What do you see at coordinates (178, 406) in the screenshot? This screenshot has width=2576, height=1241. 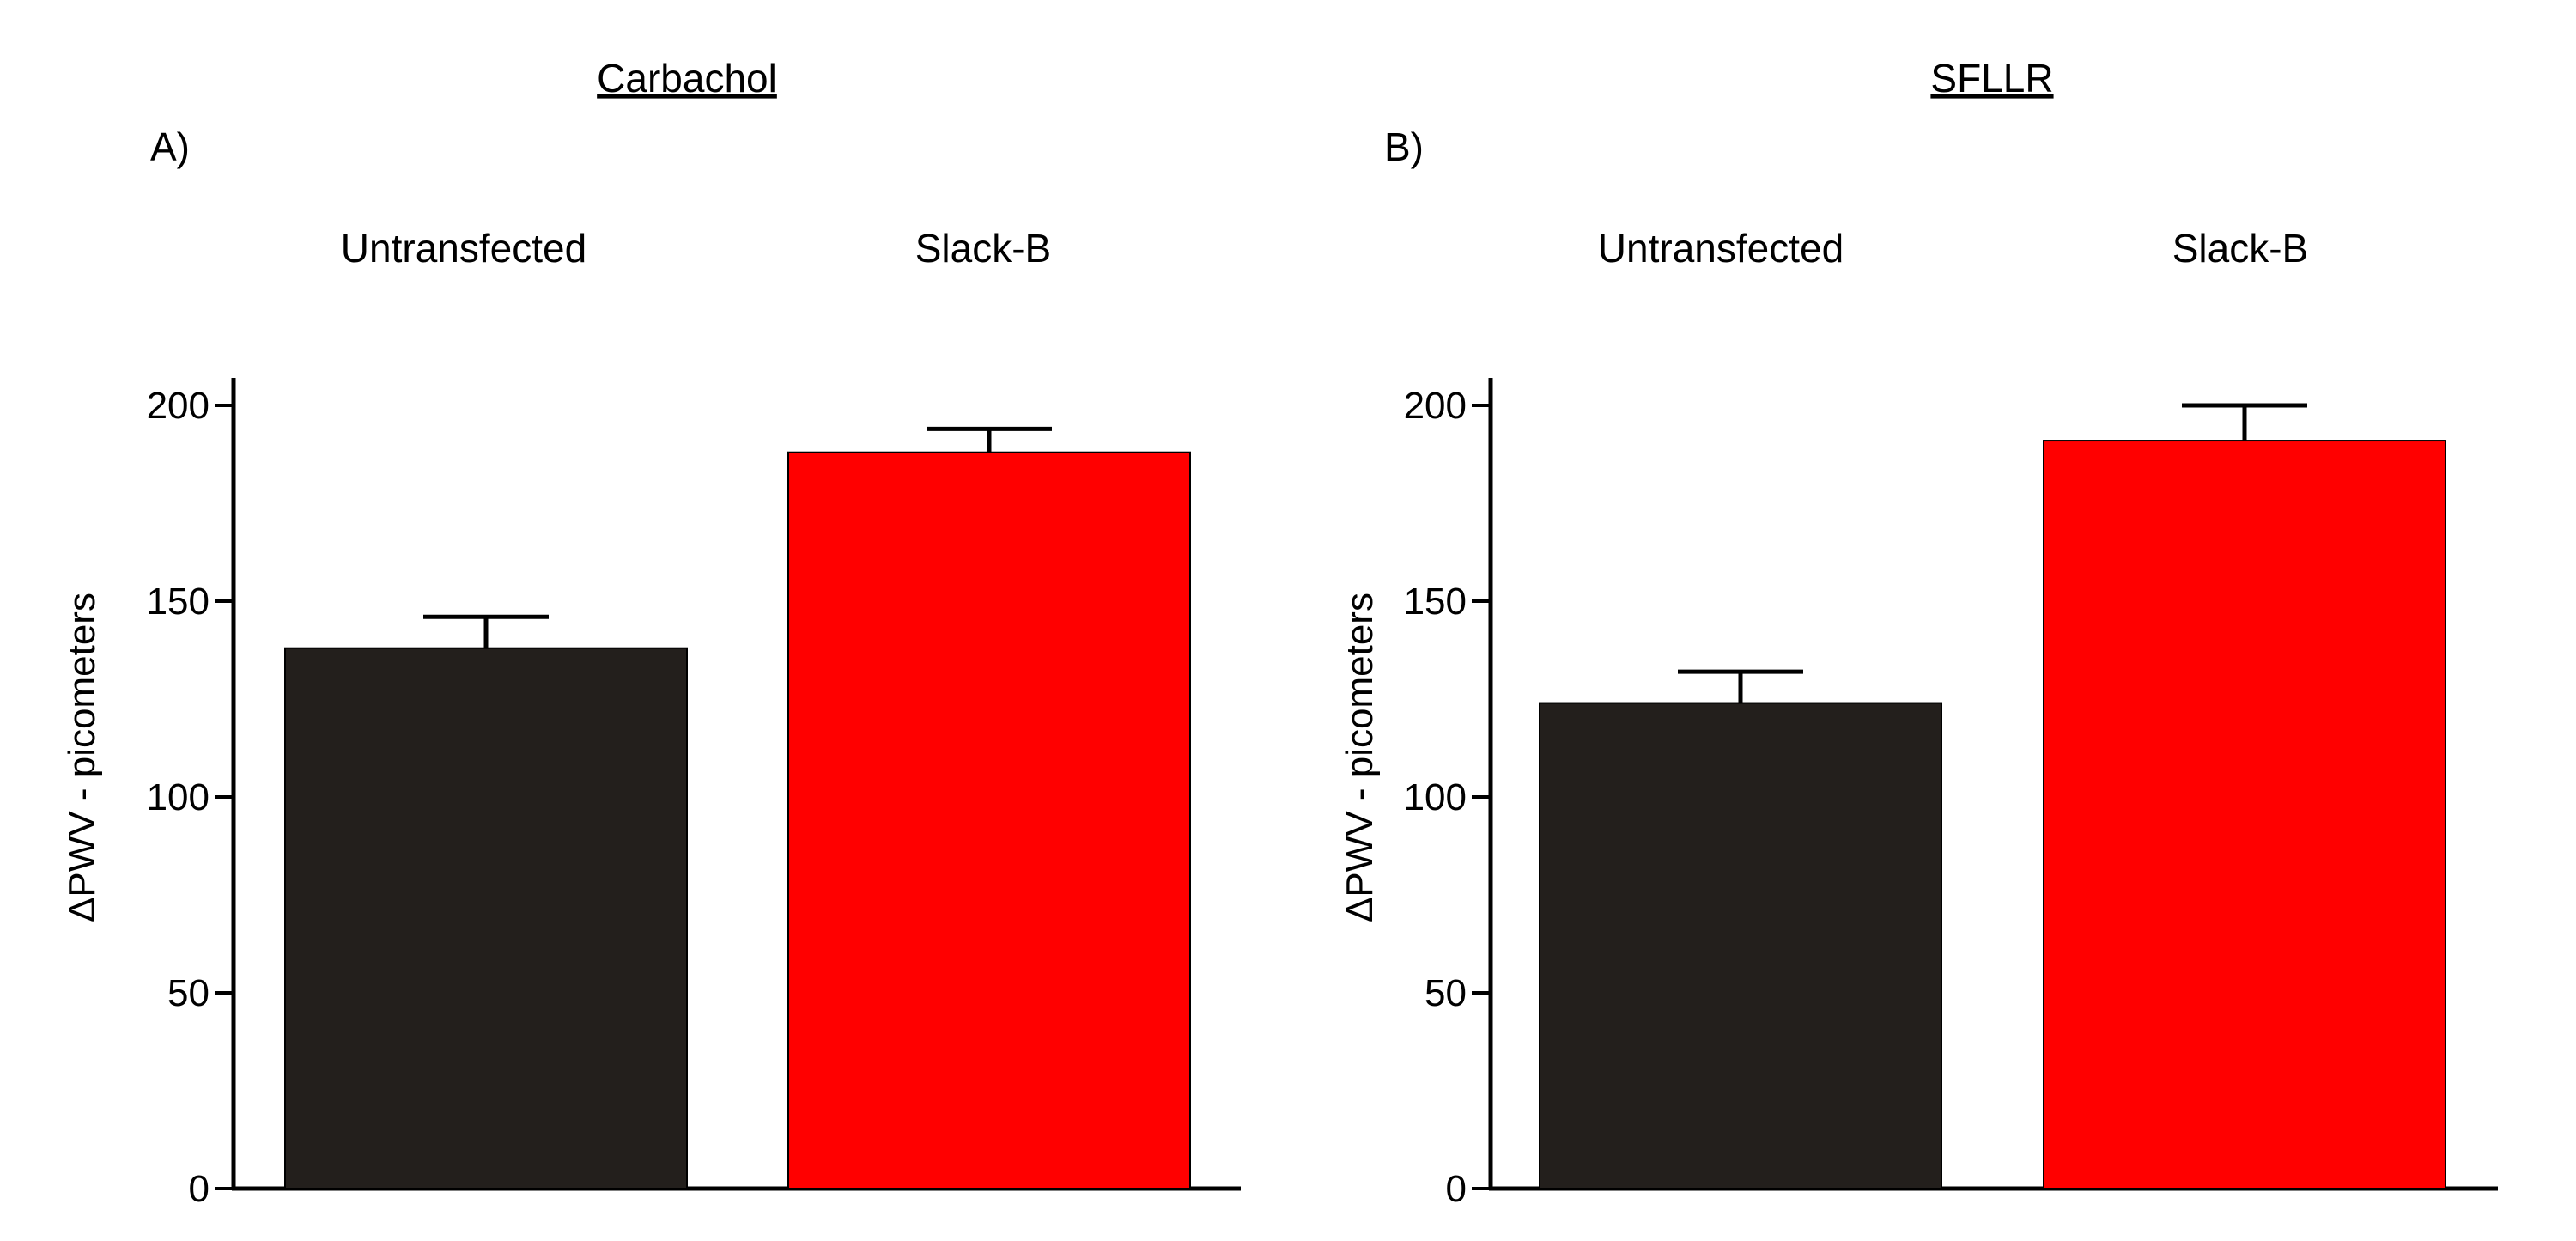 I see `panel-a-y-tick-label-200: 200` at bounding box center [178, 406].